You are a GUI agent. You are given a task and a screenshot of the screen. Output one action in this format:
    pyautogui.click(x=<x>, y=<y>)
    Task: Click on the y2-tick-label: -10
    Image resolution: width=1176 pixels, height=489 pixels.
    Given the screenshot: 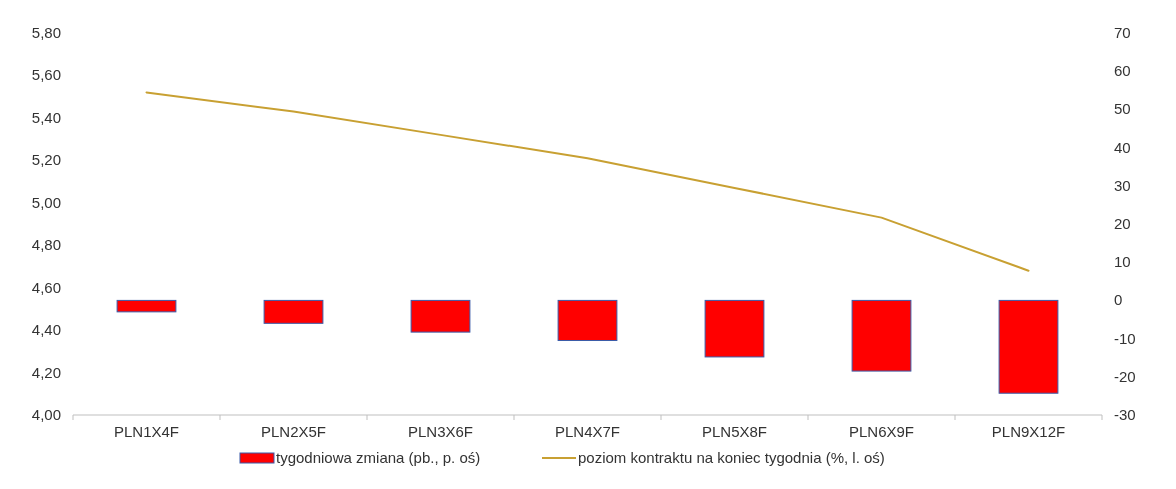 What is the action you would take?
    pyautogui.click(x=1125, y=338)
    